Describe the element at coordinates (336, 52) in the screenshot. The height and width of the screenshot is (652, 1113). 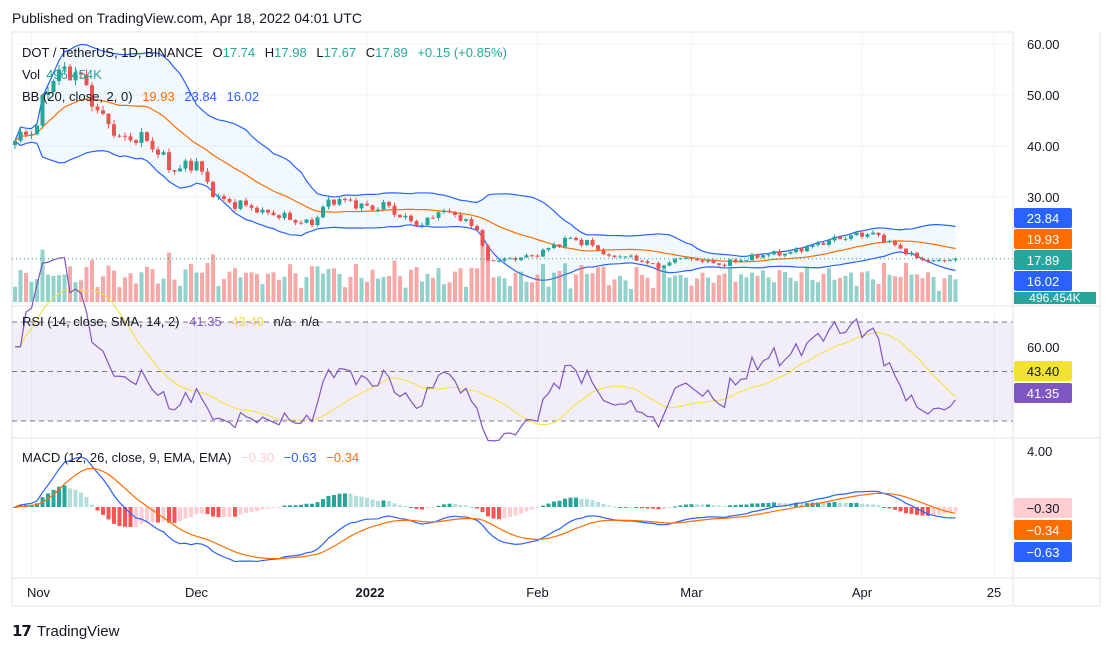
I see `ohlc-low: L17.67` at that location.